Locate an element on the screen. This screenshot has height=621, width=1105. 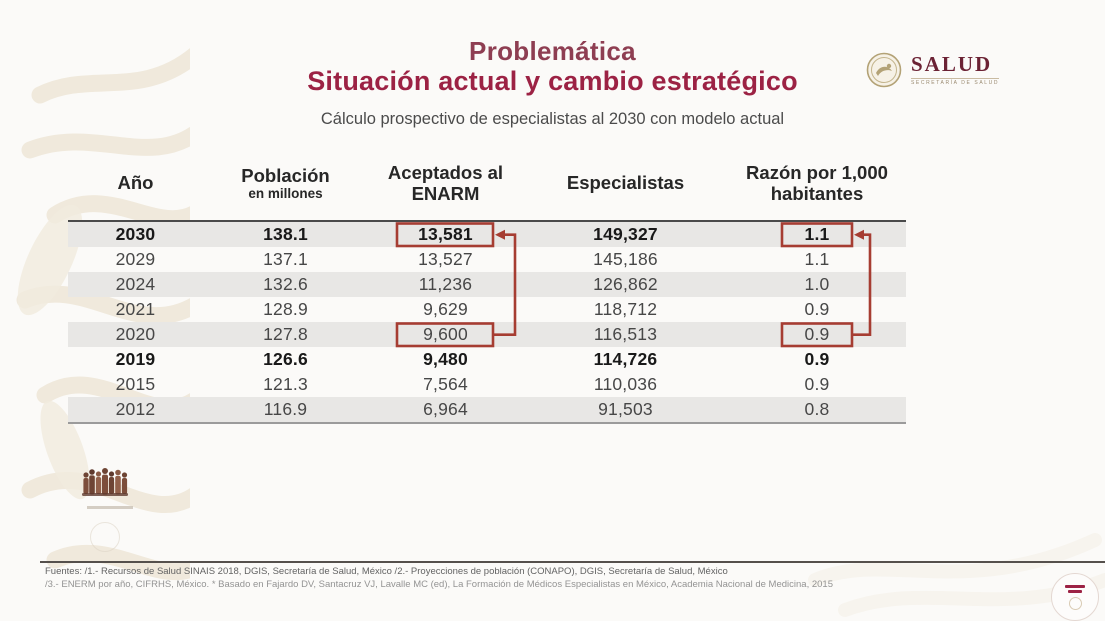
gobierno-mexico-seal is located at coordinates (1075, 597).